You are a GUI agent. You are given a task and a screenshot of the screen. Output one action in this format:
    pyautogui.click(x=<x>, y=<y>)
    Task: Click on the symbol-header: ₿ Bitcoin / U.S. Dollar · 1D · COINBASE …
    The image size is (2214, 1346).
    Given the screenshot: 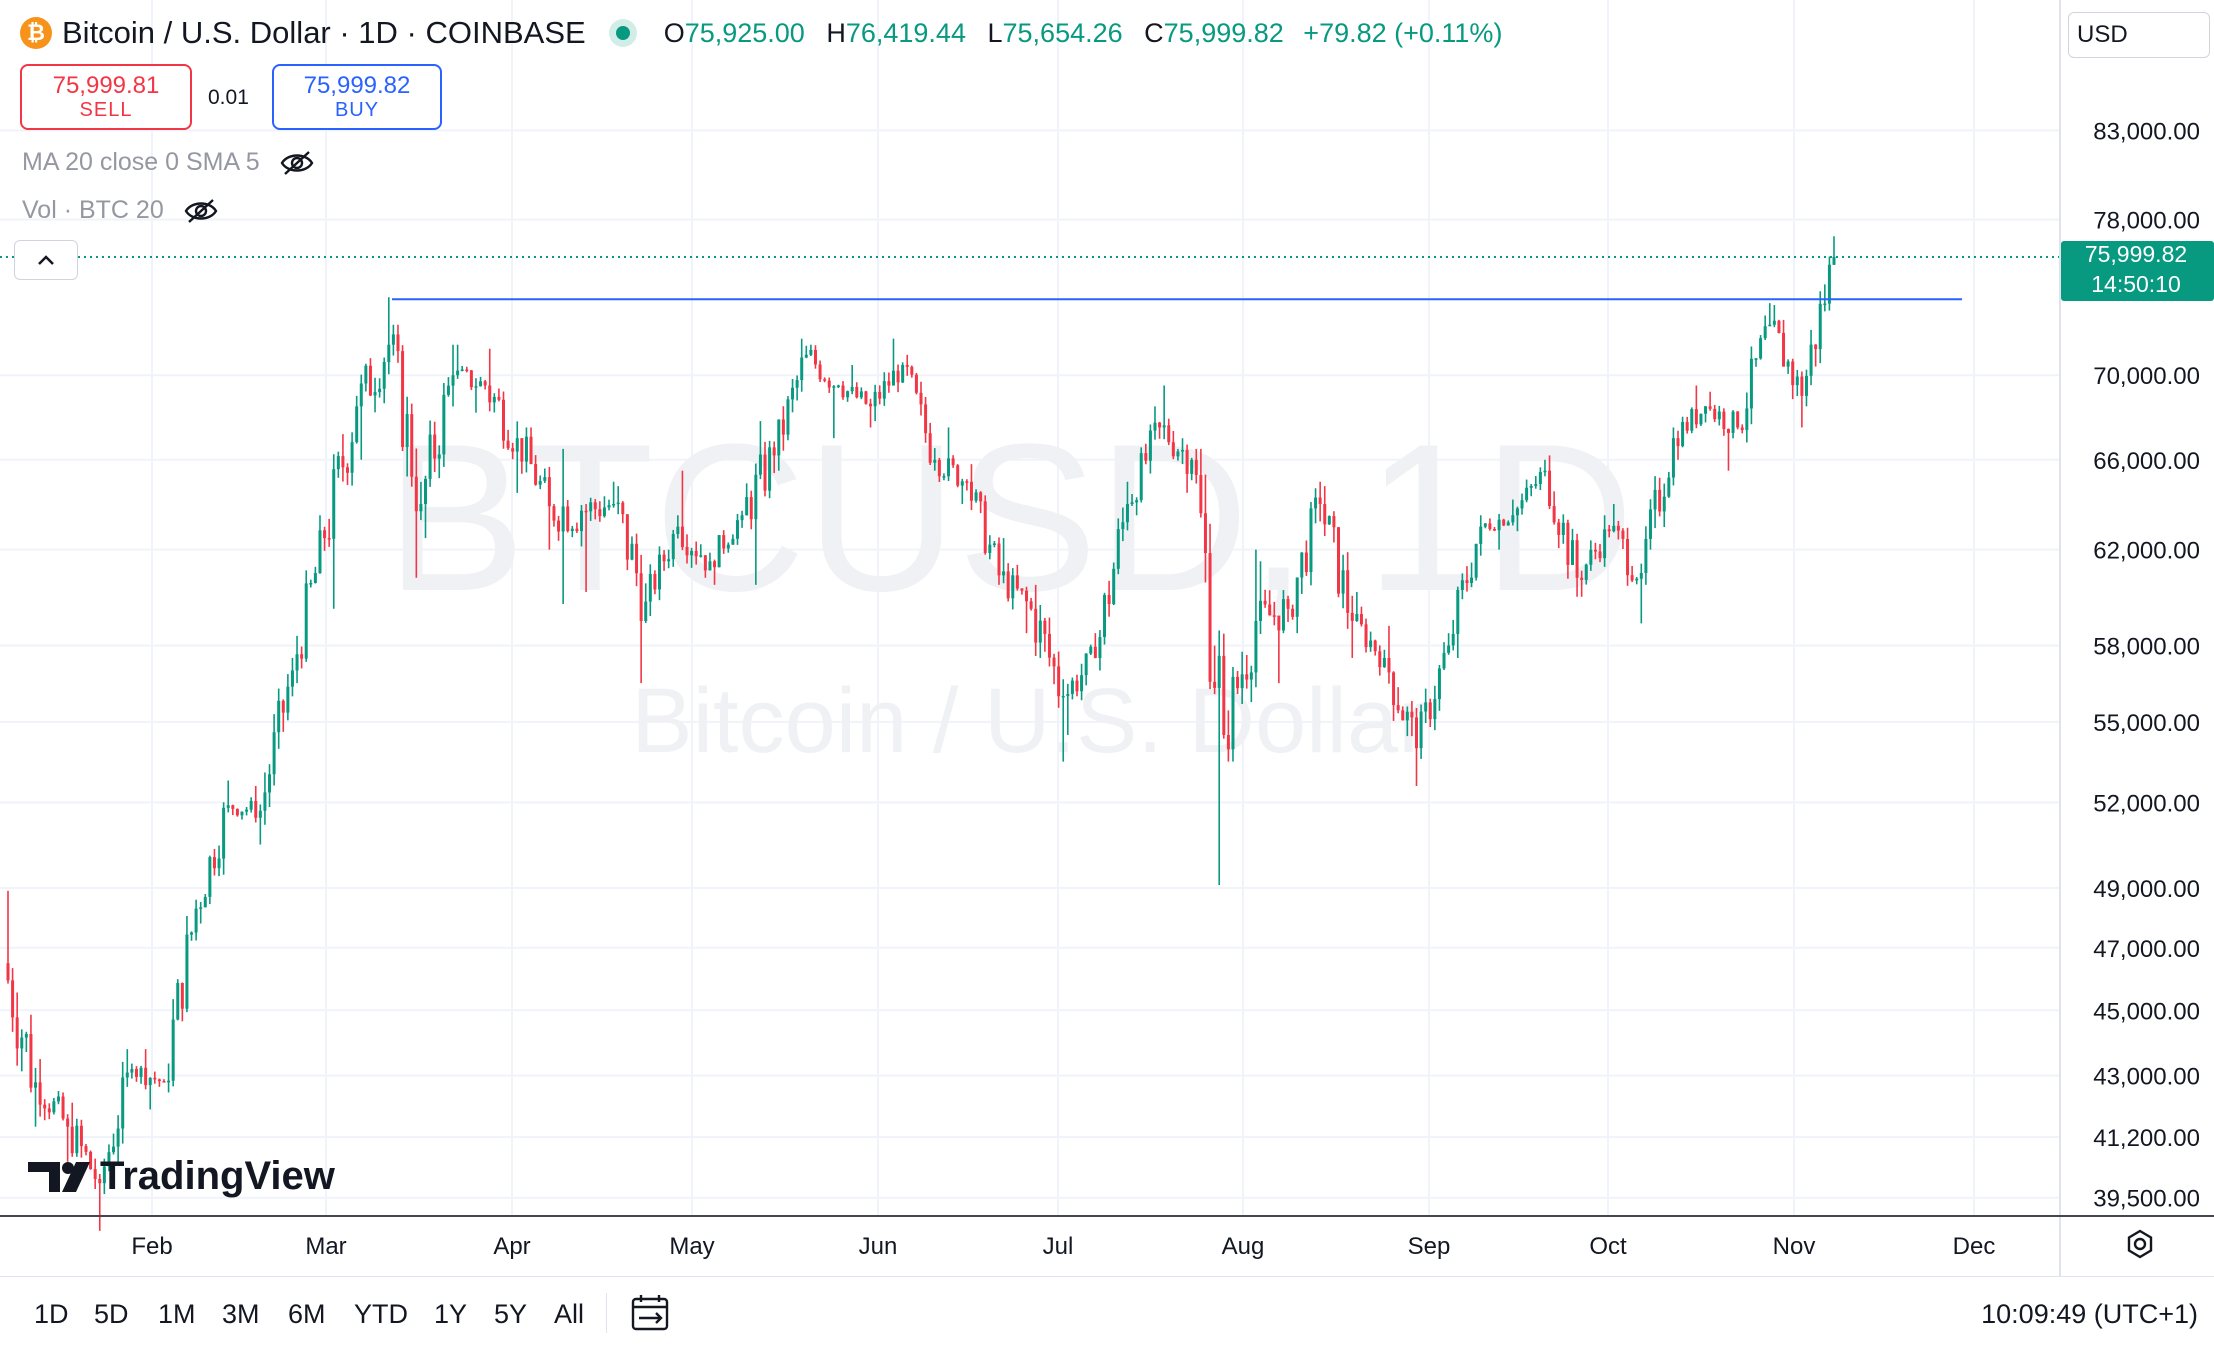 What is the action you would take?
    pyautogui.click(x=761, y=33)
    